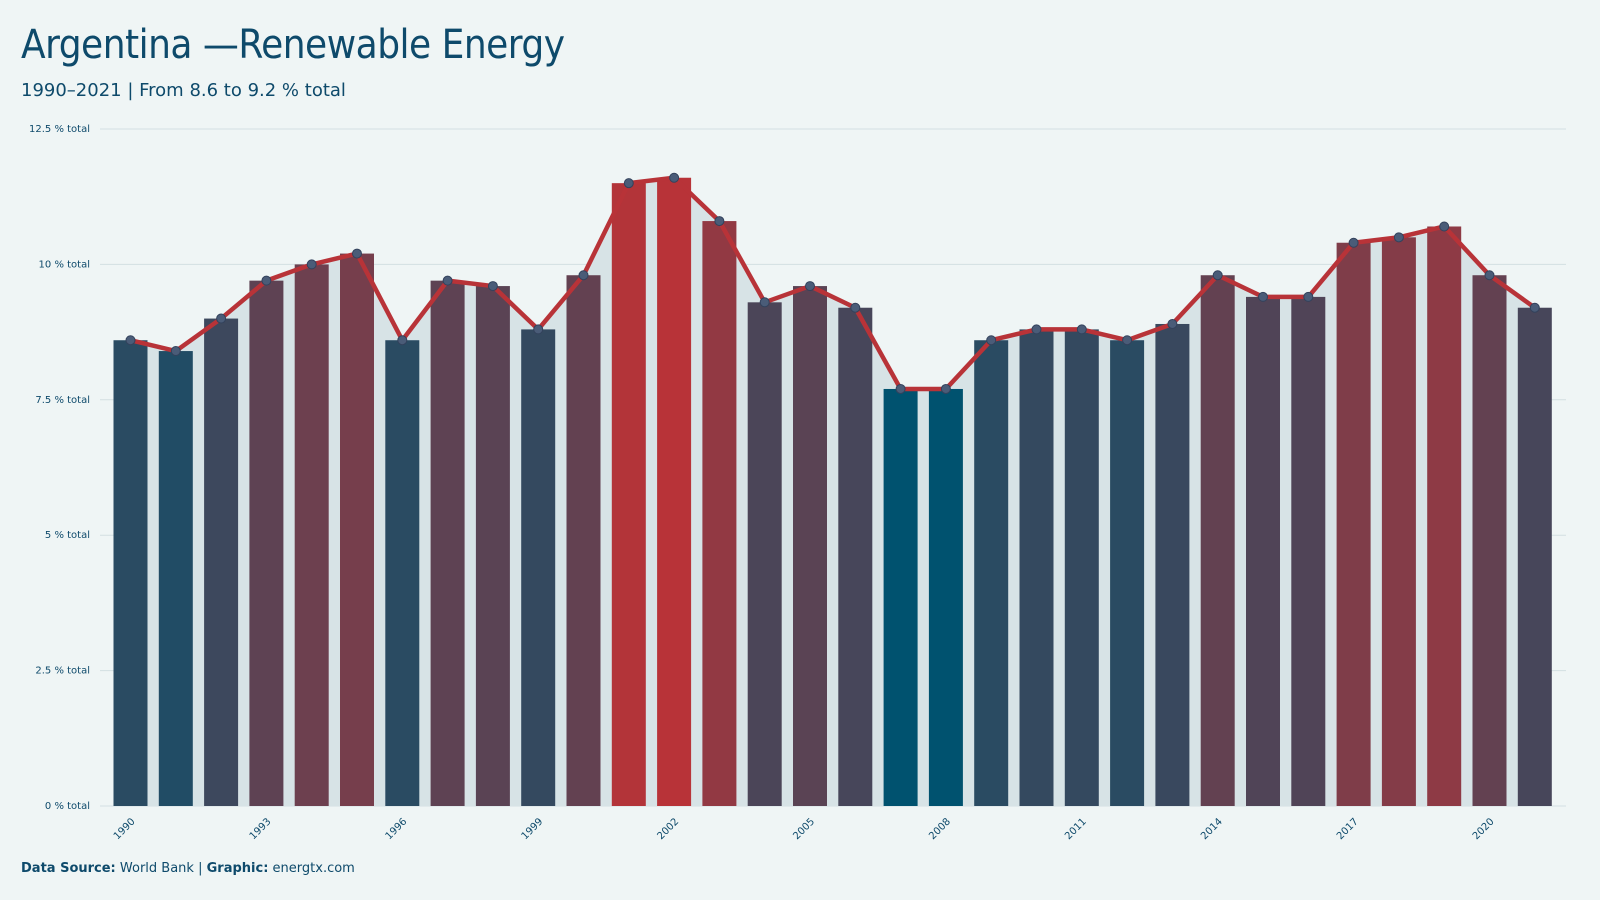 The width and height of the screenshot is (1600, 900). Describe the element at coordinates (64, 264) in the screenshot. I see `y-tick-label: 10 % total` at that location.